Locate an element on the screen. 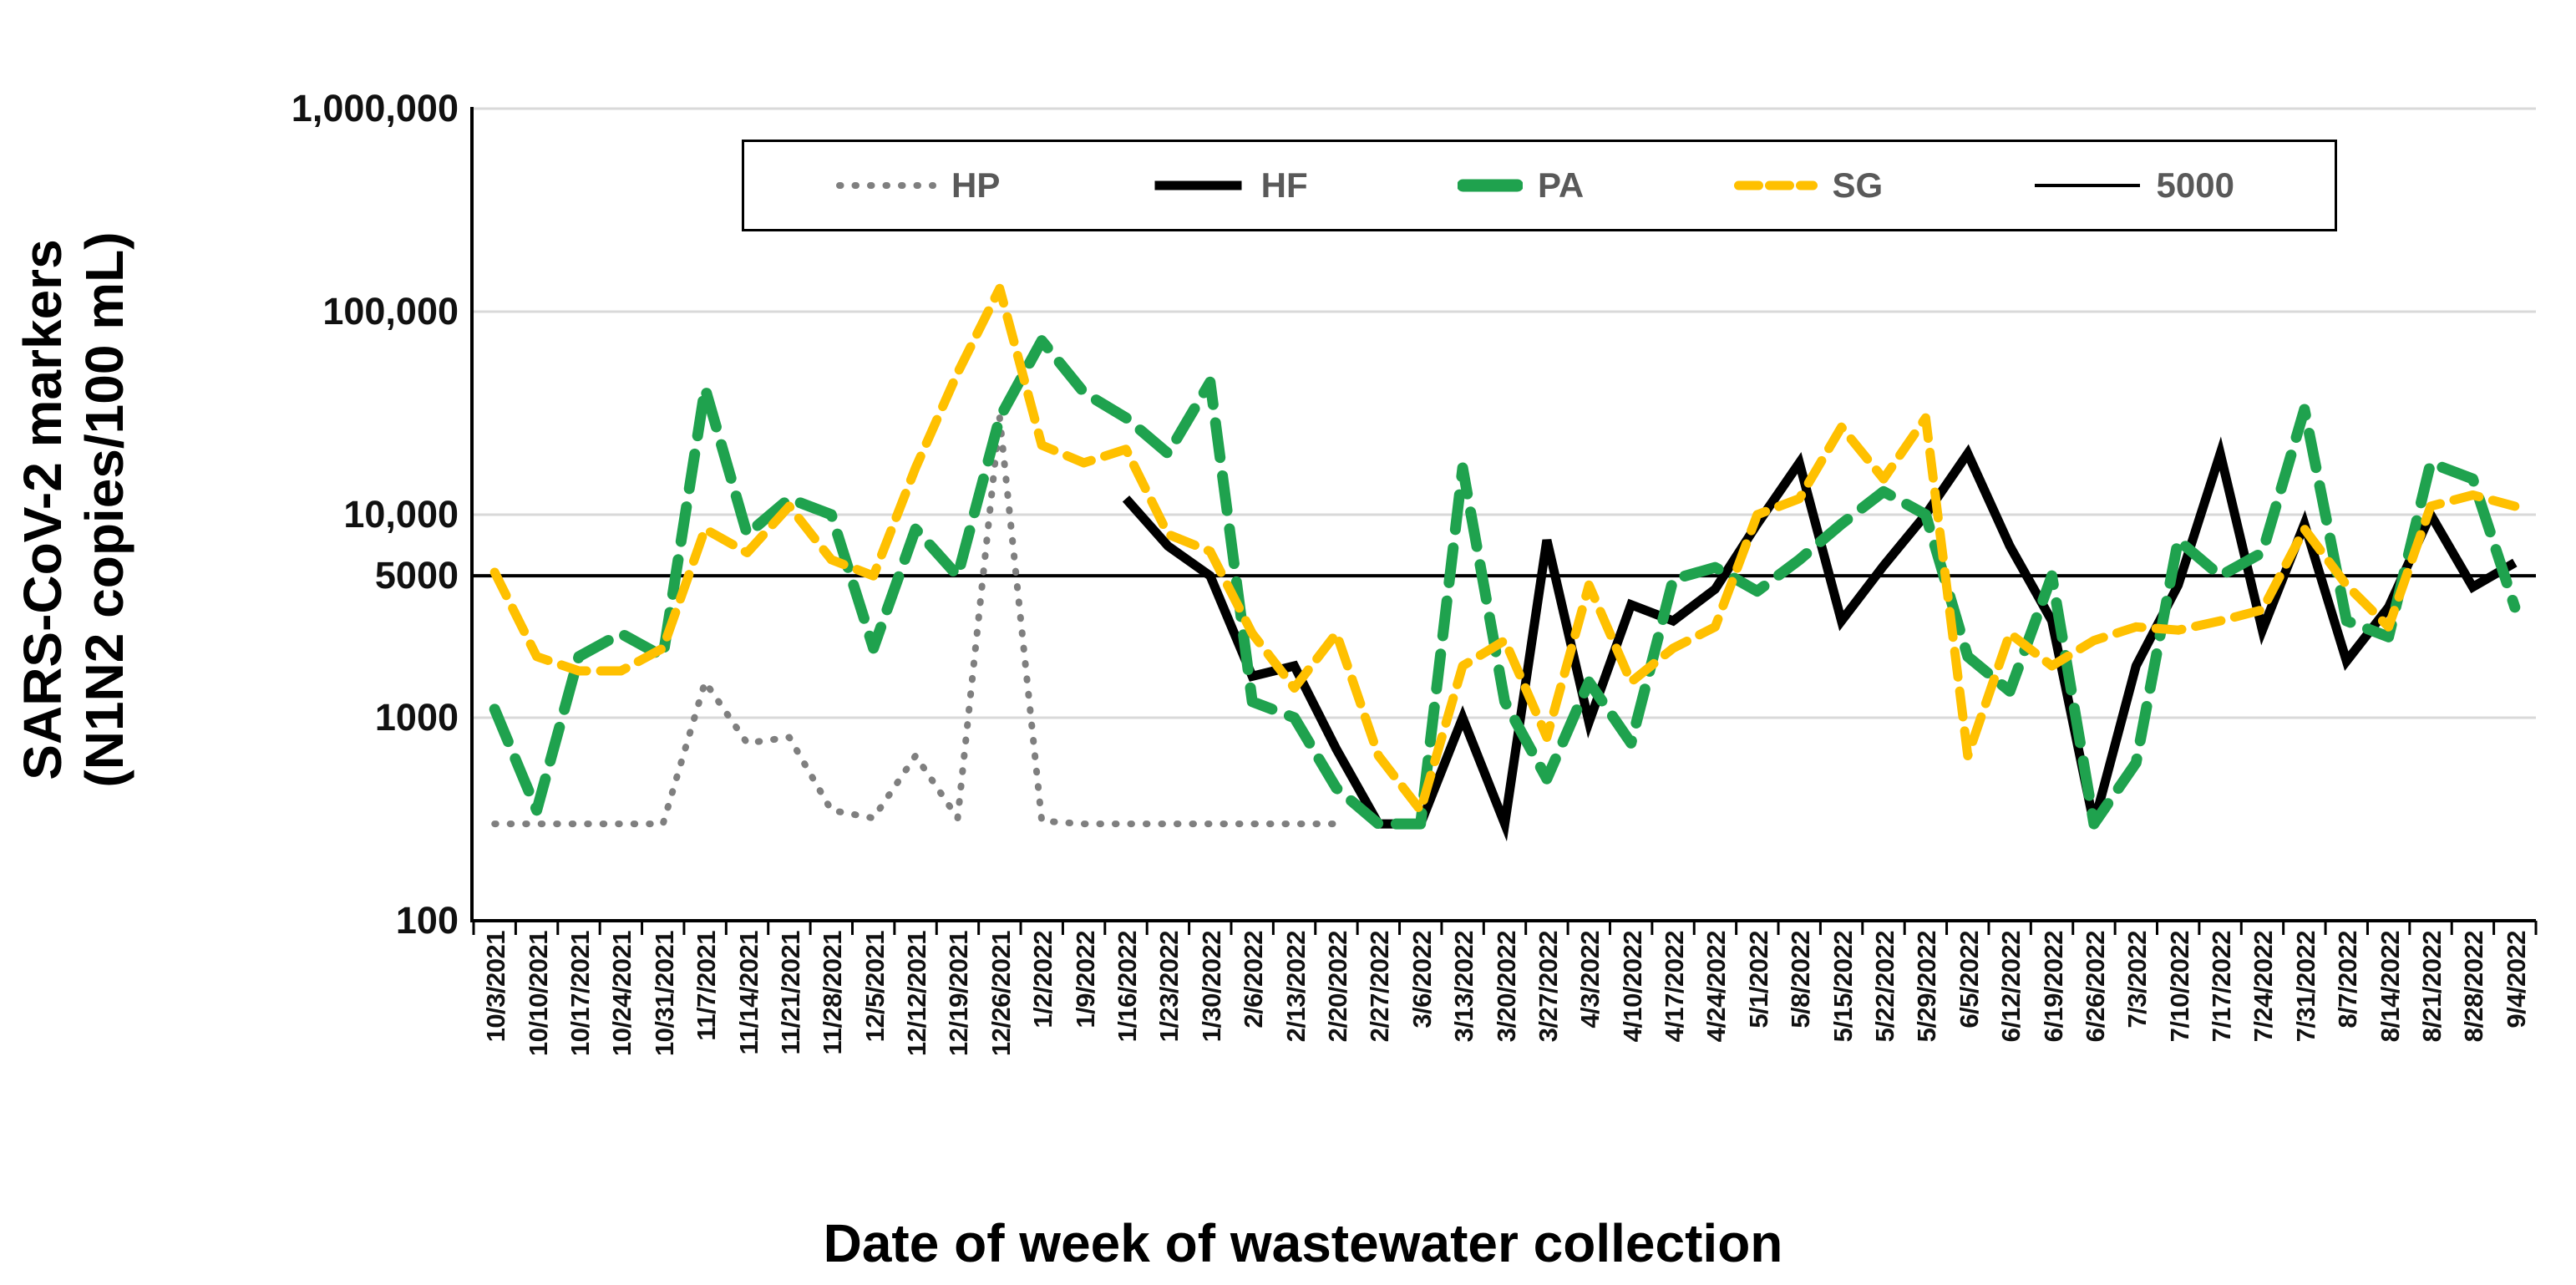 The width and height of the screenshot is (2576, 1285). legend-label-hf: HF is located at coordinates (1284, 185).